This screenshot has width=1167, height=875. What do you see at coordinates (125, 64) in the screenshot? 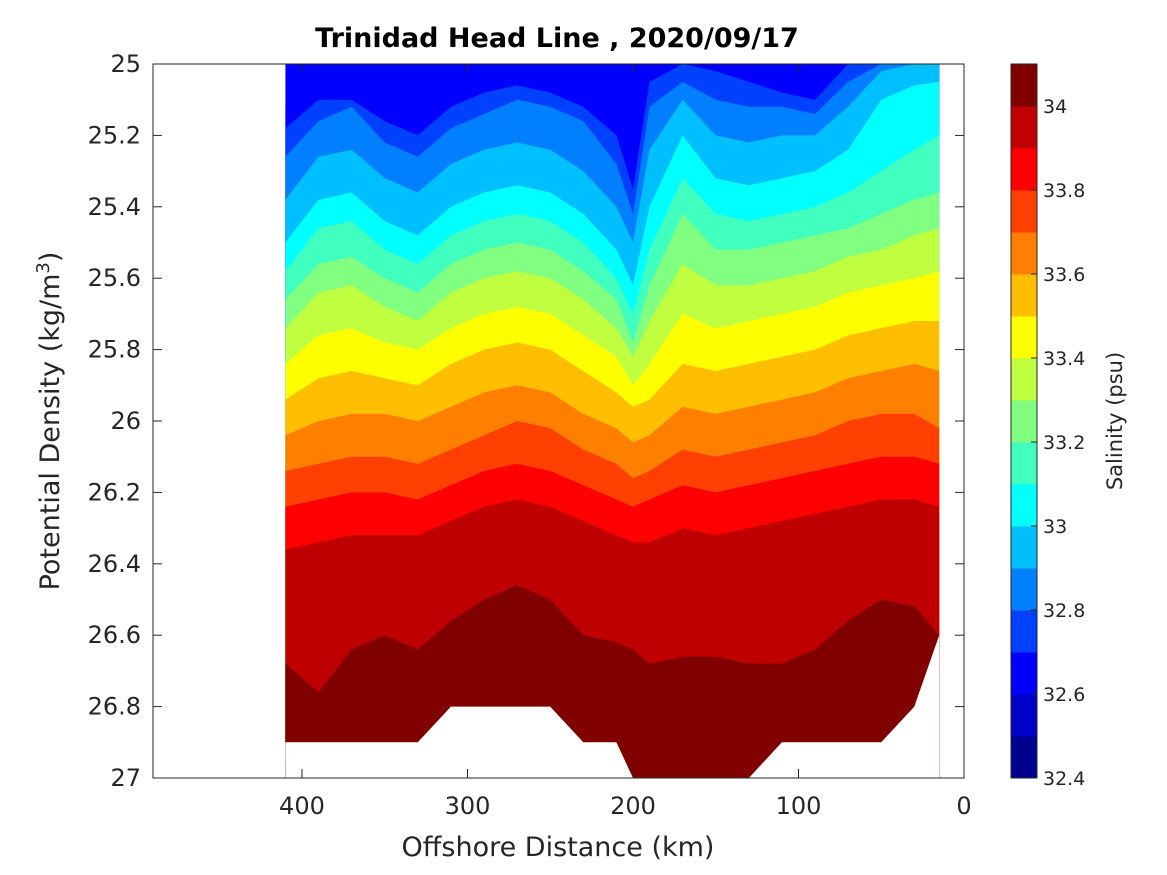
I see `y-tick-label: 25` at bounding box center [125, 64].